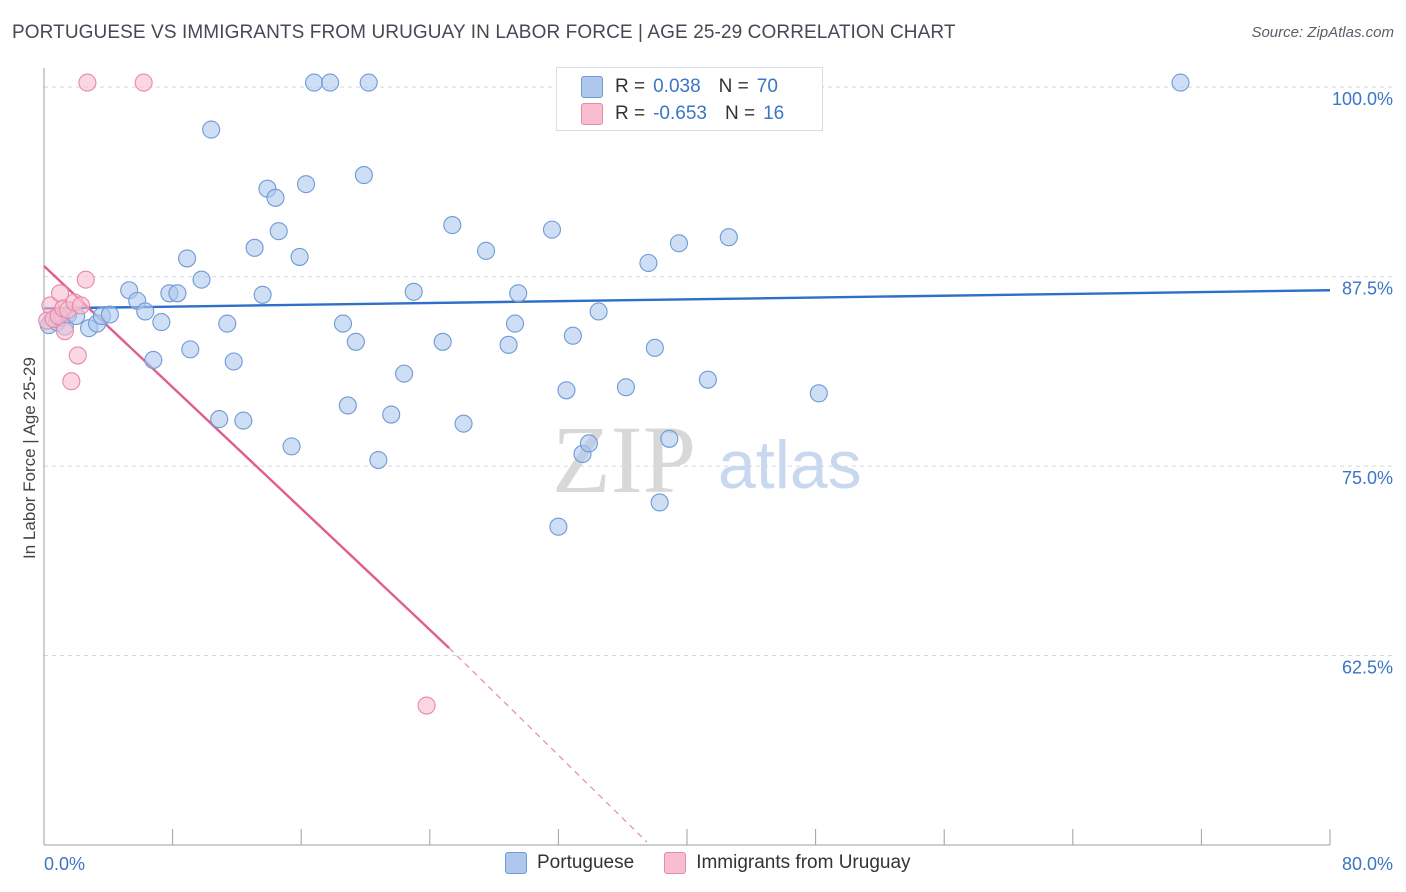 This screenshot has width=1406, height=892. Describe the element at coordinates (246, 457) in the screenshot. I see `trend-line-uruguay` at that location.